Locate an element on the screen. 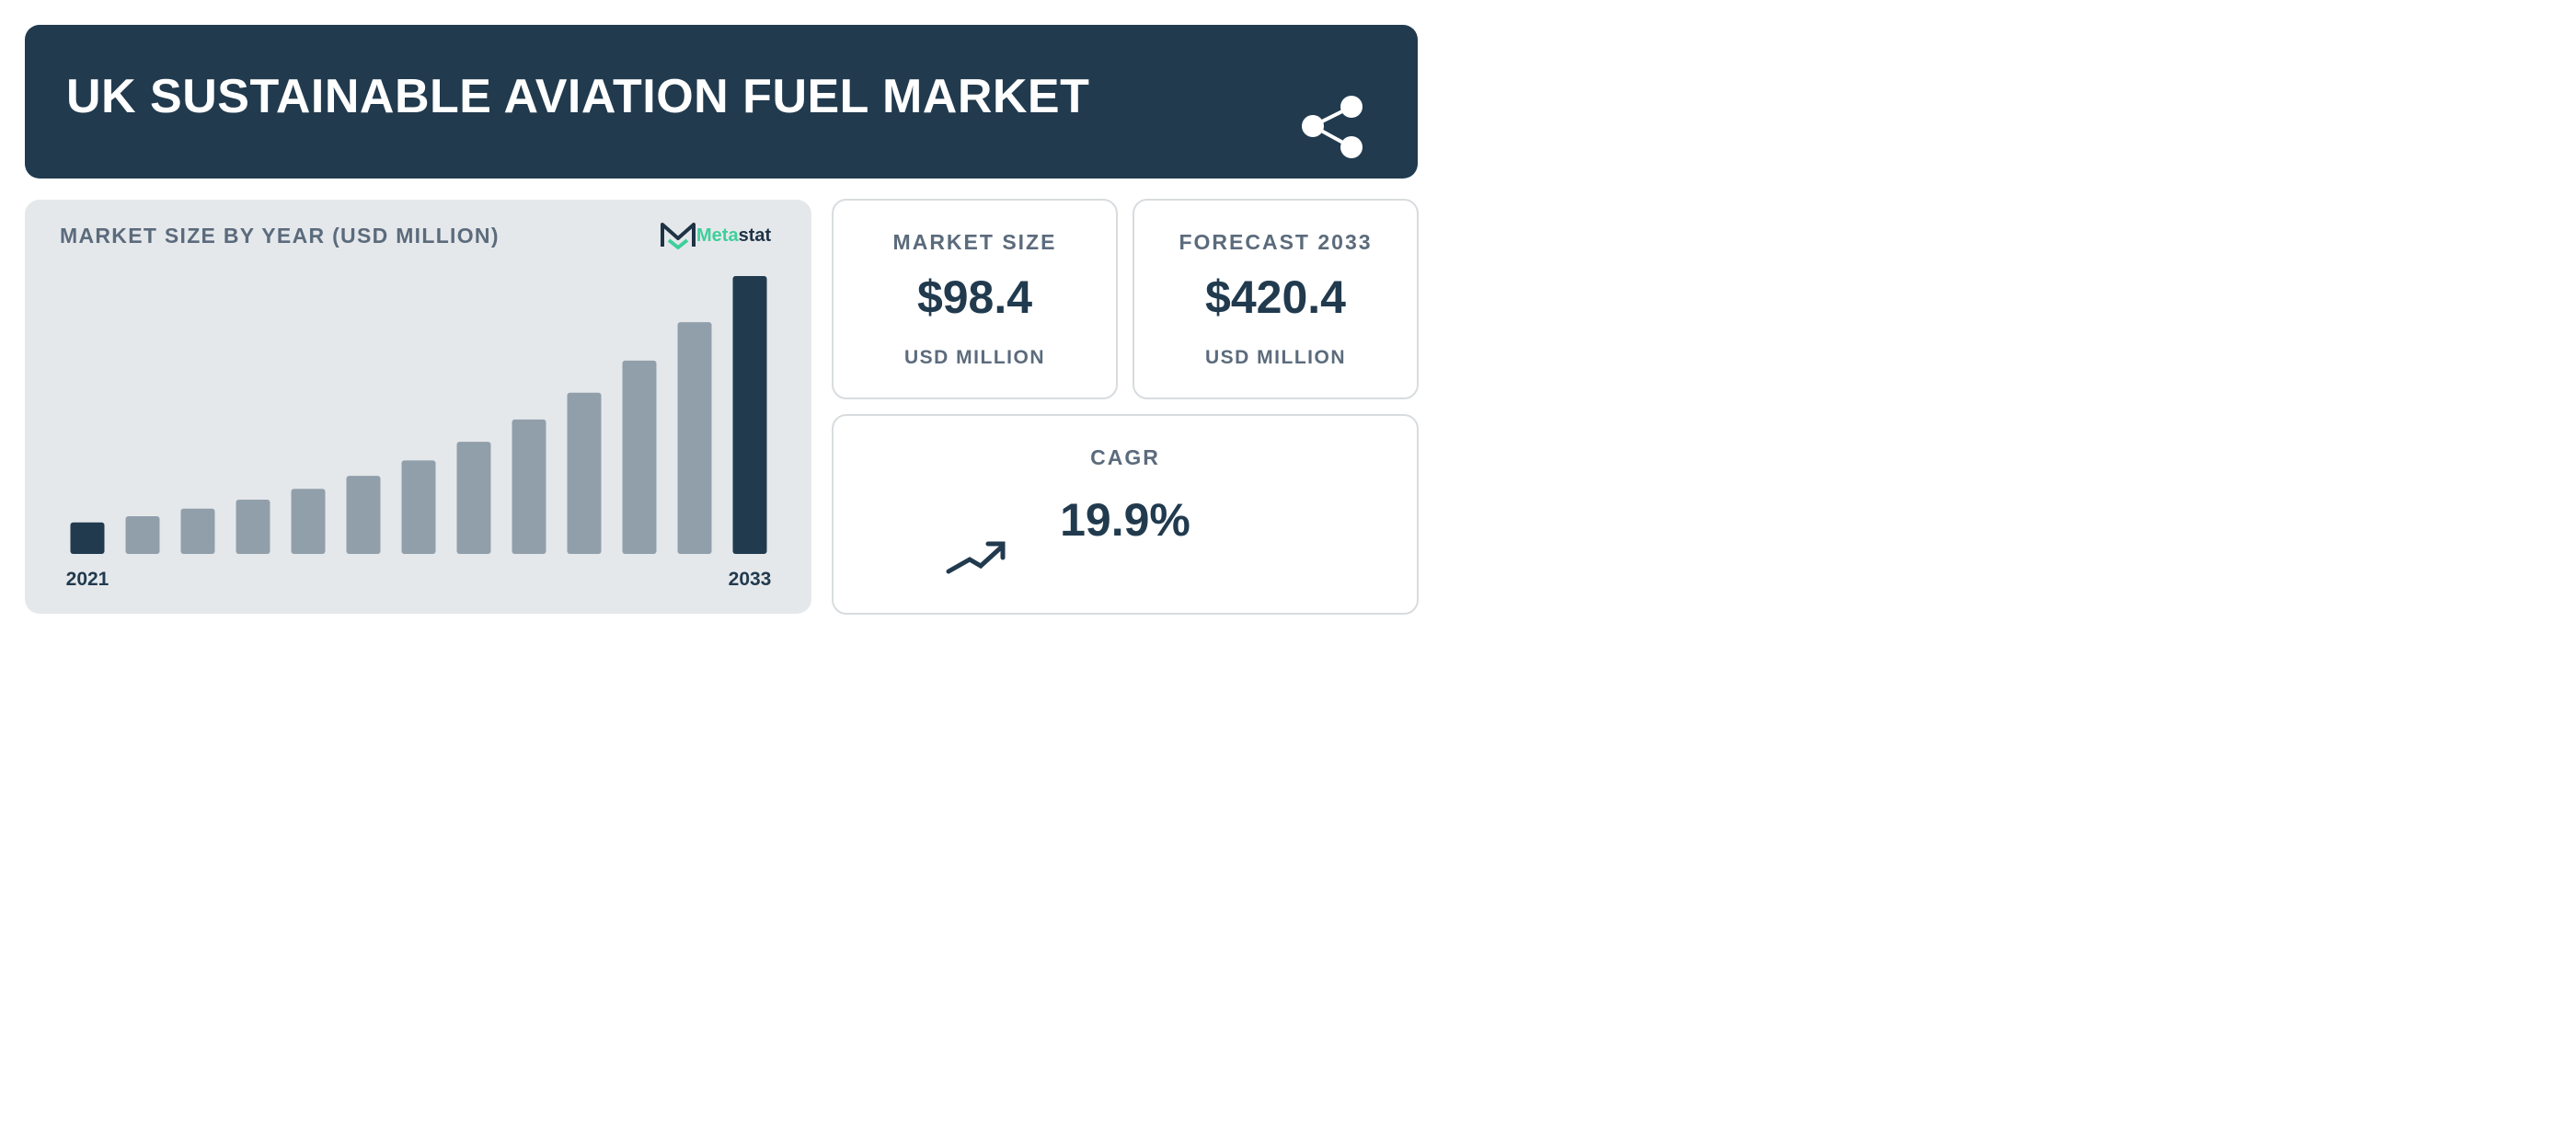 The image size is (2576, 1141). logo-text: Metastat is located at coordinates (733, 236).